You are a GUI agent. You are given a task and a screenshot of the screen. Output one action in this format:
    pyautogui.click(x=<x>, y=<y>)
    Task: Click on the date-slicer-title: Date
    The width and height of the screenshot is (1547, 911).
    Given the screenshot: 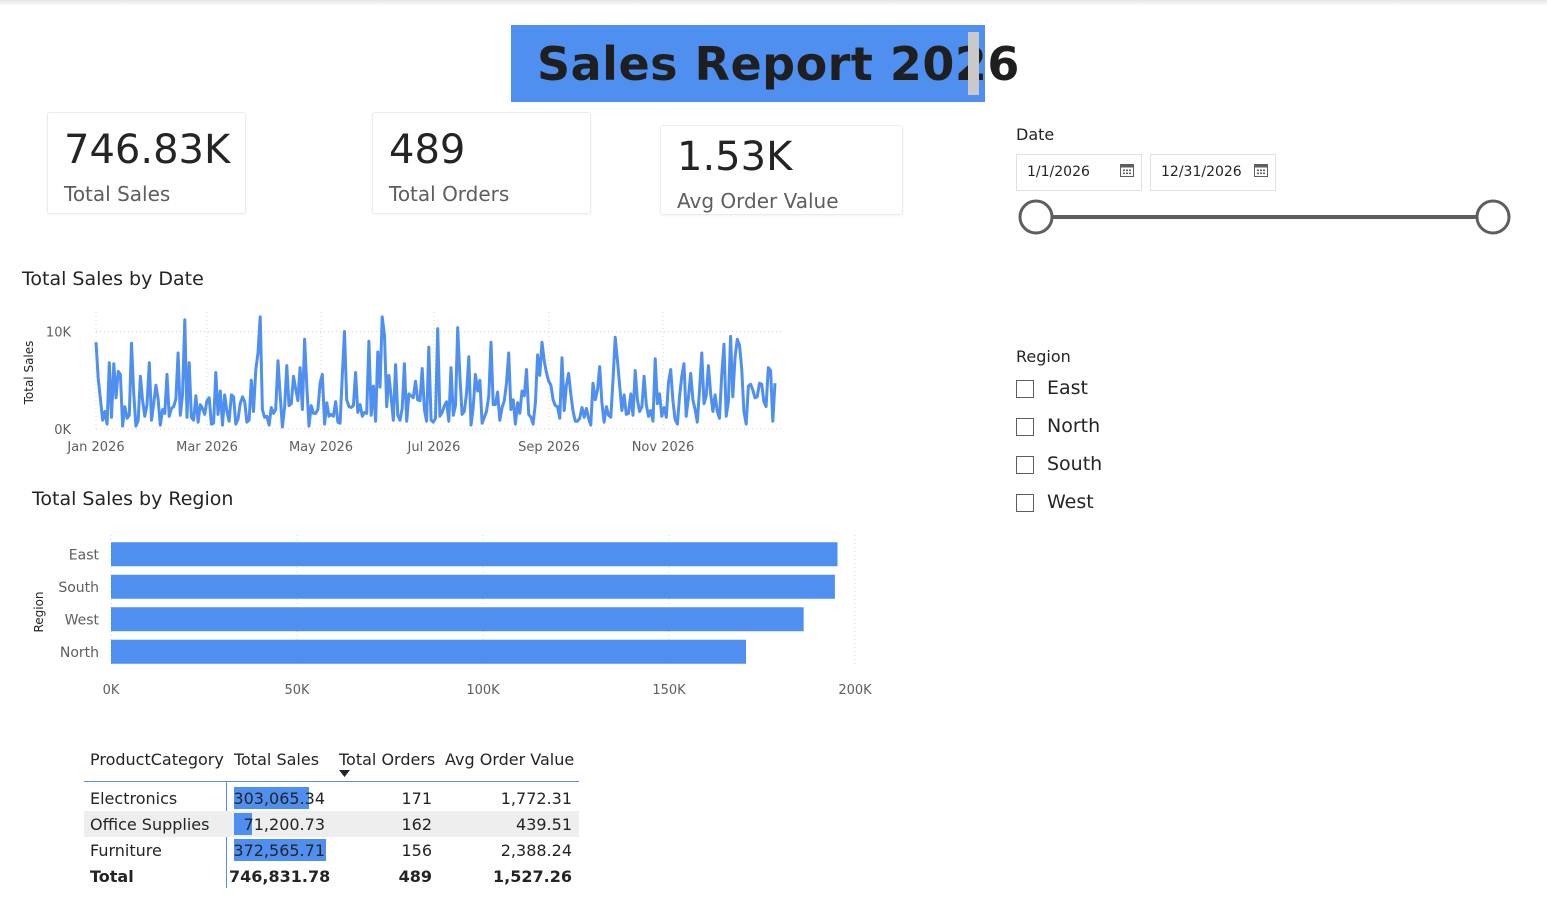 What is the action you would take?
    pyautogui.click(x=1035, y=134)
    